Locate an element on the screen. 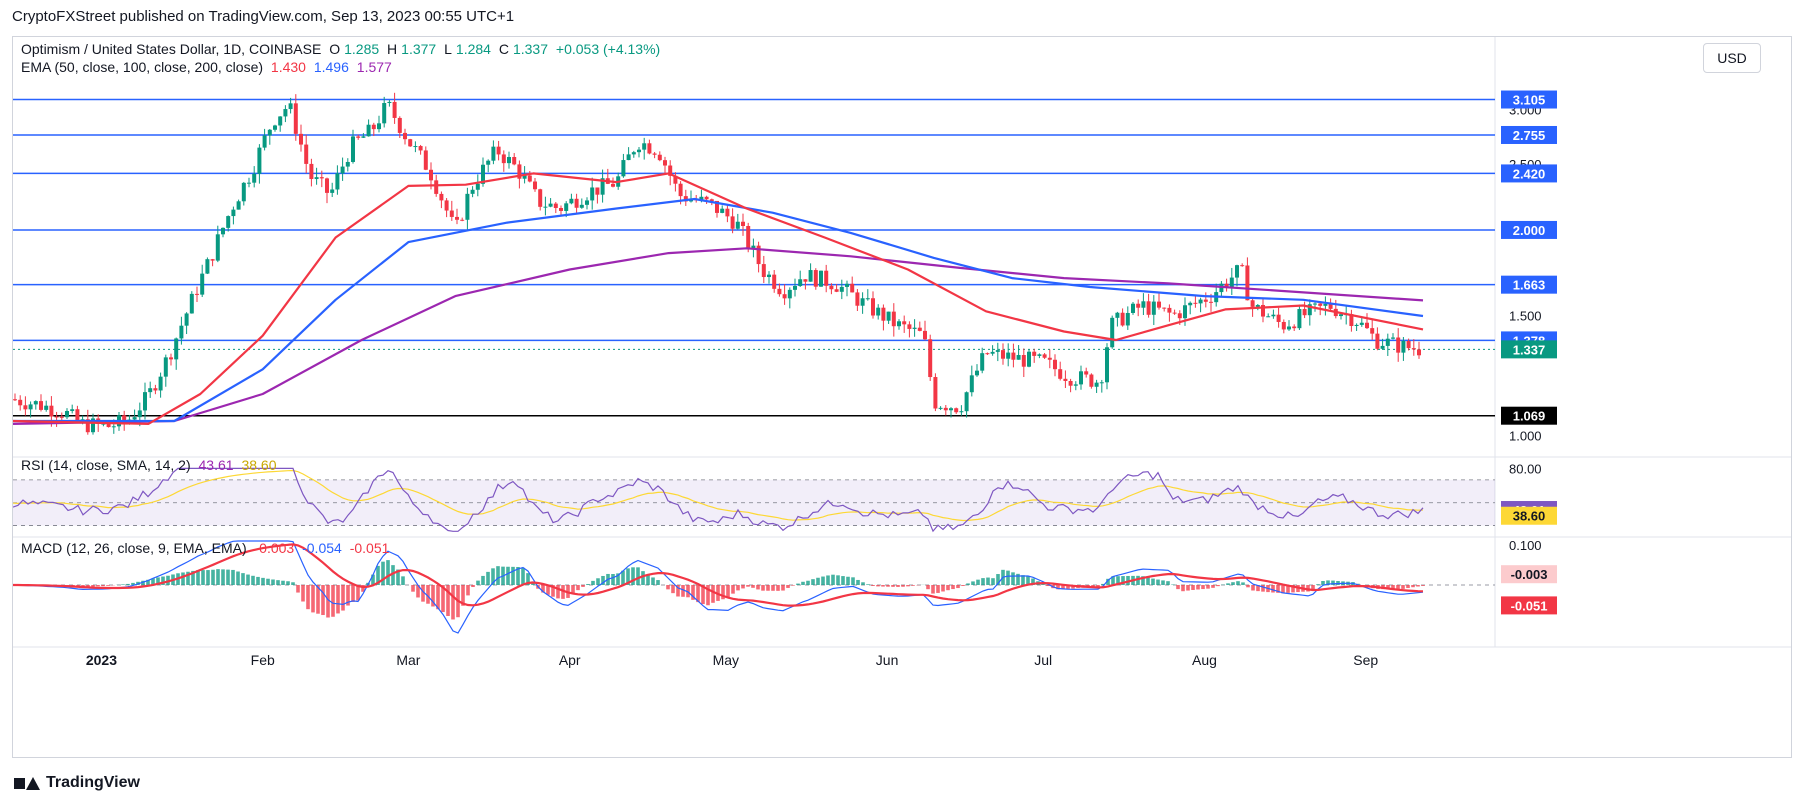 The height and width of the screenshot is (808, 1804). footer-brand: TradingView is located at coordinates (77, 783).